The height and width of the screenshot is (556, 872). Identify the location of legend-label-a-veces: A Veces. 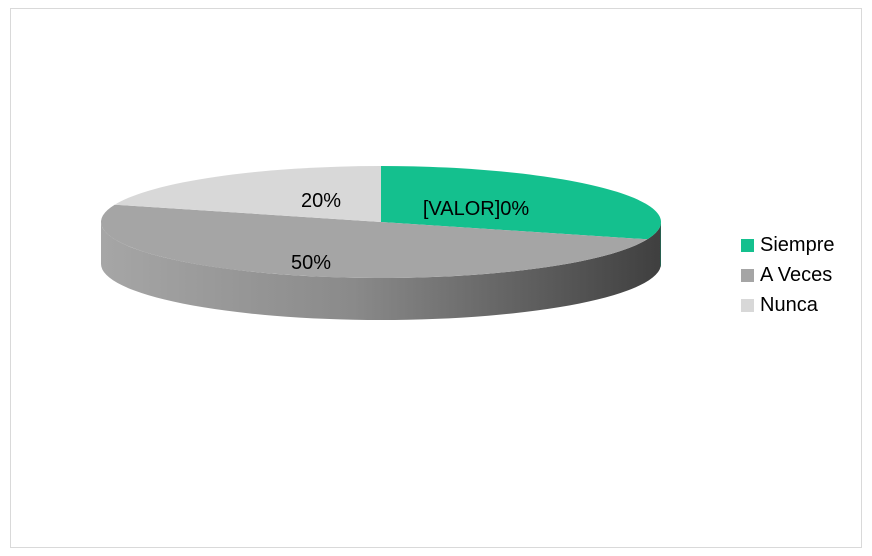
(796, 274).